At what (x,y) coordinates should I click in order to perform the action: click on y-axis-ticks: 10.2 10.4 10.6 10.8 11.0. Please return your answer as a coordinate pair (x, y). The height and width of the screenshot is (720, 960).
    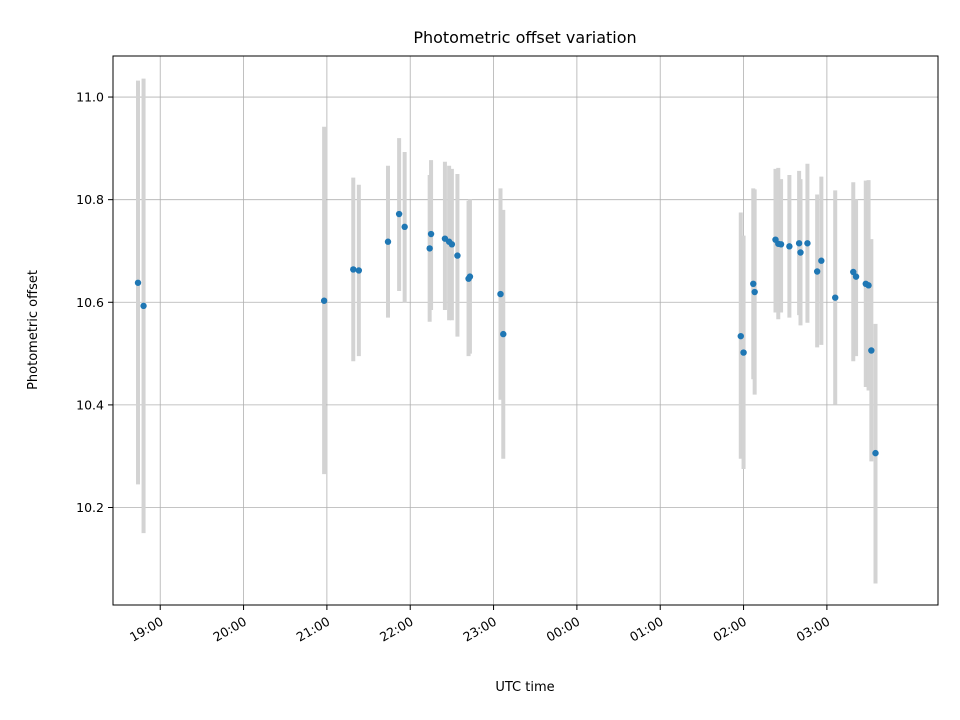
    Looking at the image, I should click on (94, 302).